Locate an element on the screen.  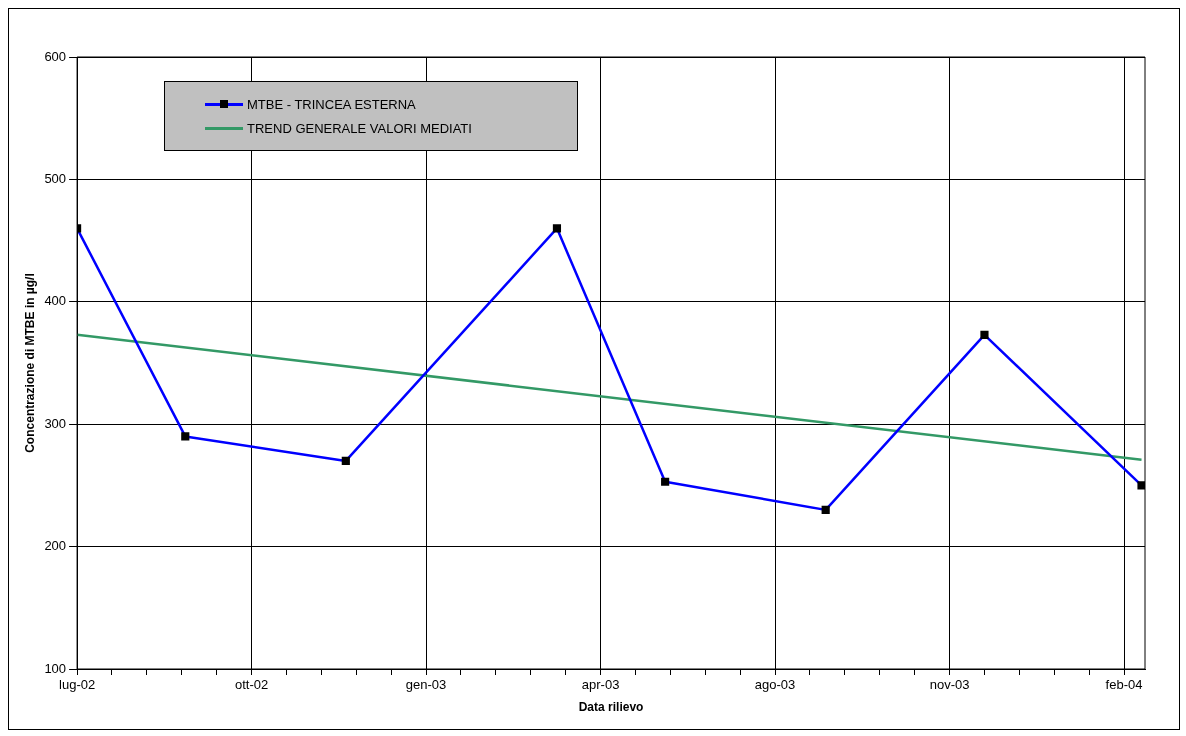
x-tick-label: feb-04 is located at coordinates (1124, 685).